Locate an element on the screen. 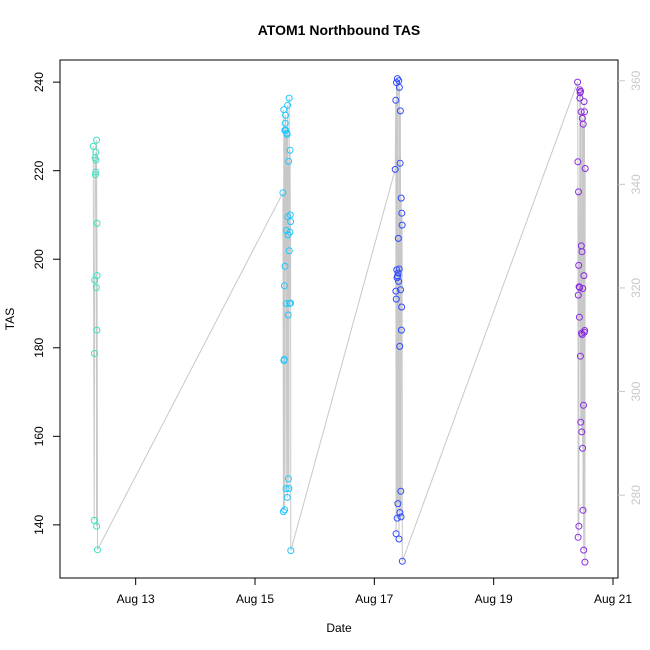 Image resolution: width=650 pixels, height=650 pixels. y2-tick-label: 280 is located at coordinates (636, 495).